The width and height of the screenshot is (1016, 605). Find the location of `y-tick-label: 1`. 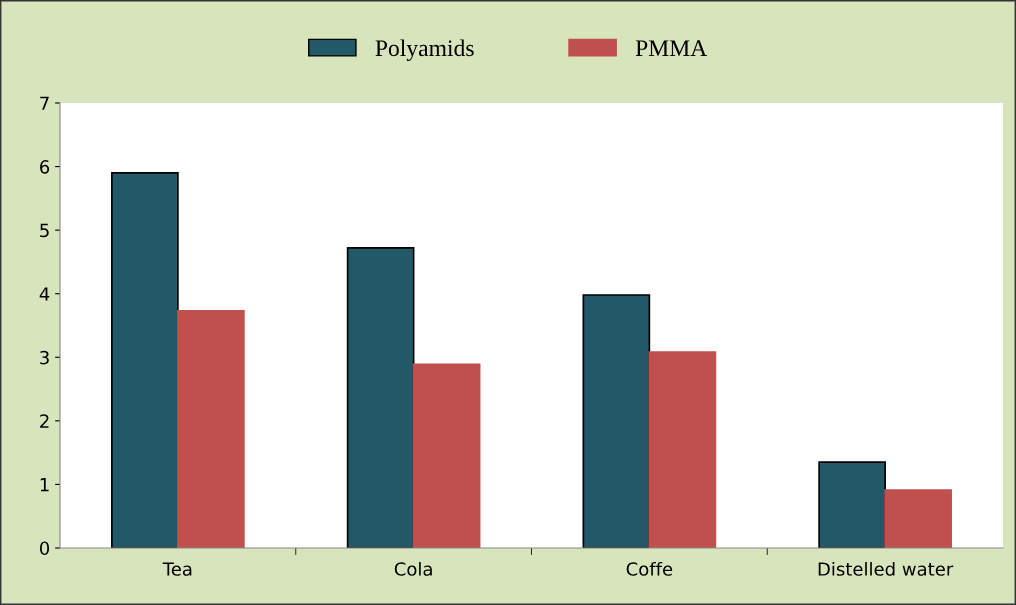

y-tick-label: 1 is located at coordinates (44, 485).